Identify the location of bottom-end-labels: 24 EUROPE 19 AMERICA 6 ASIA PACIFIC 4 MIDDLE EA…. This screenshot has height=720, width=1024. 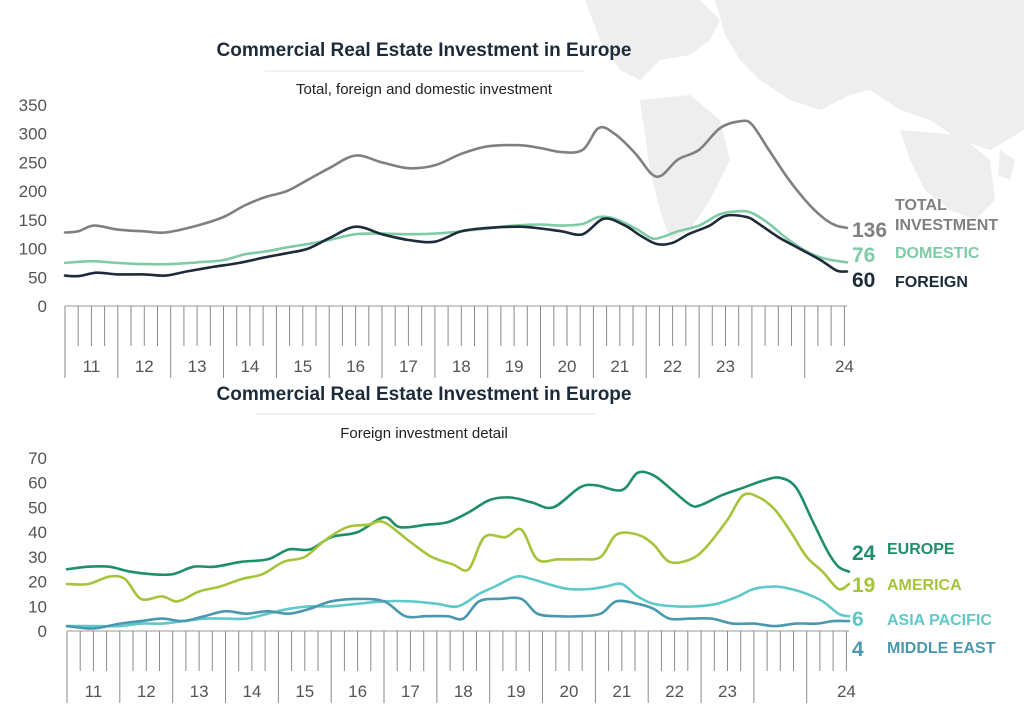
(924, 601).